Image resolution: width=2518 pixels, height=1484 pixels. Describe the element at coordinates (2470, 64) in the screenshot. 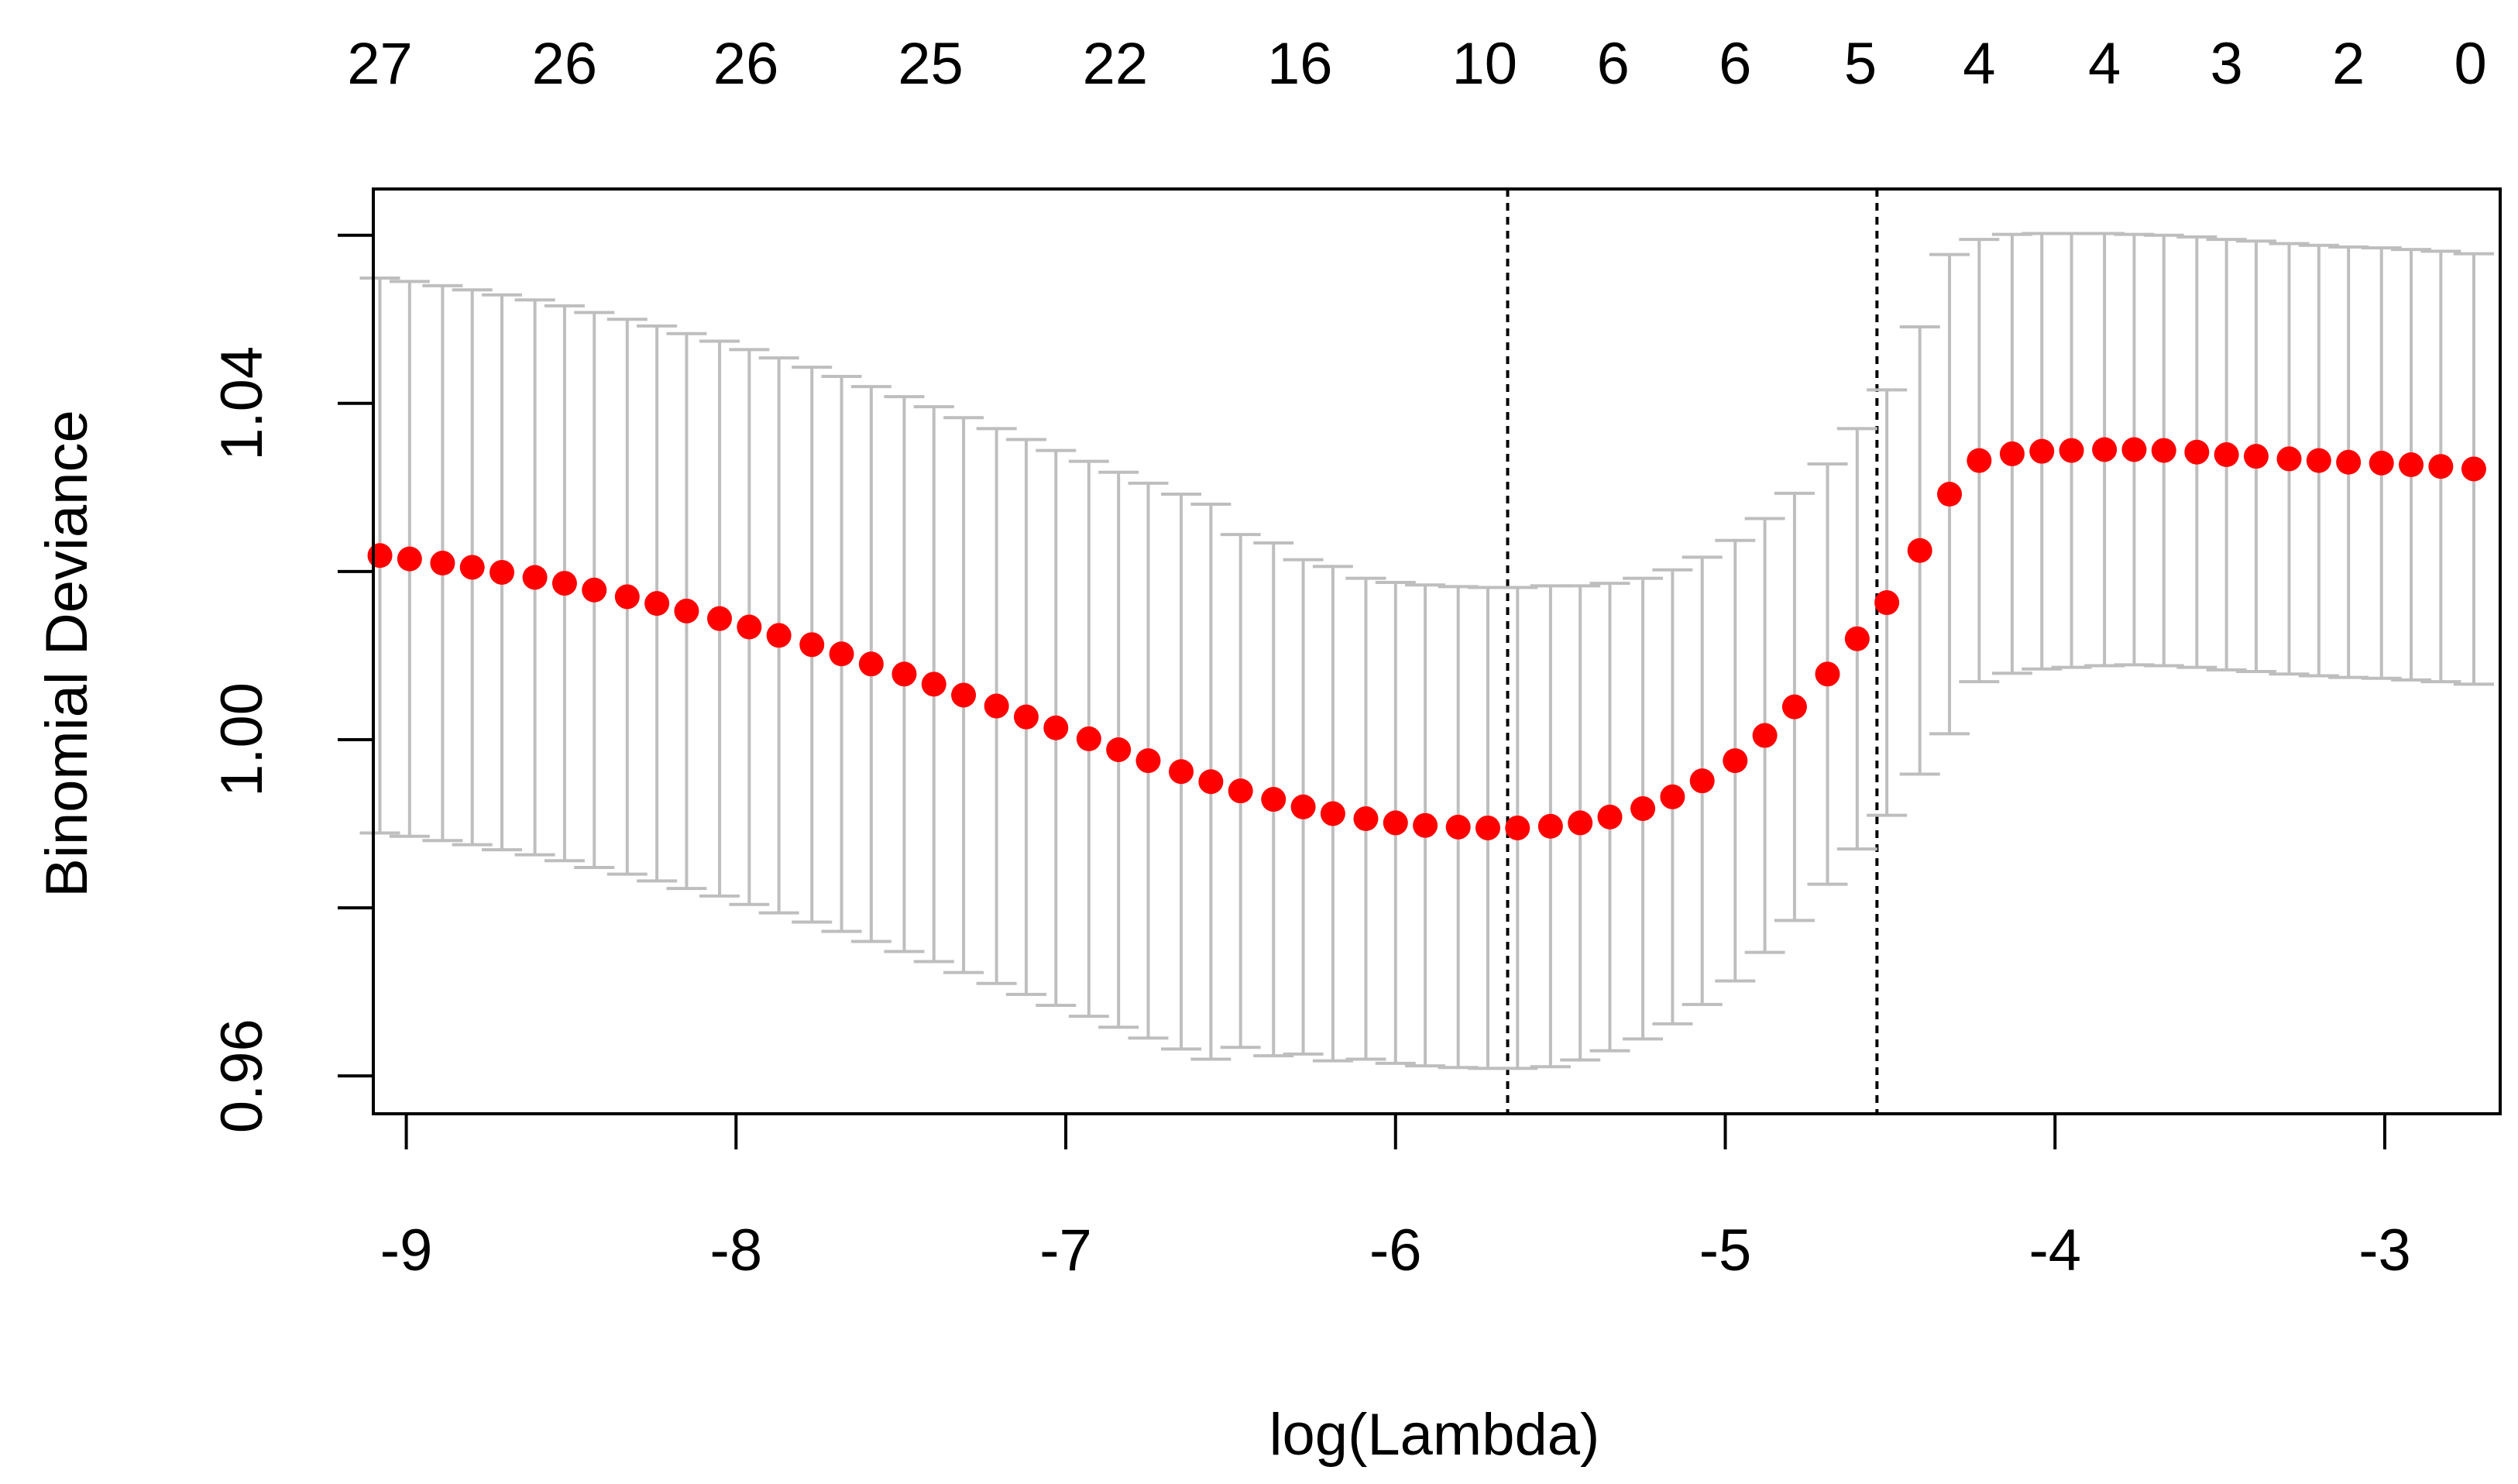

I see `top-tick-label: 0` at that location.